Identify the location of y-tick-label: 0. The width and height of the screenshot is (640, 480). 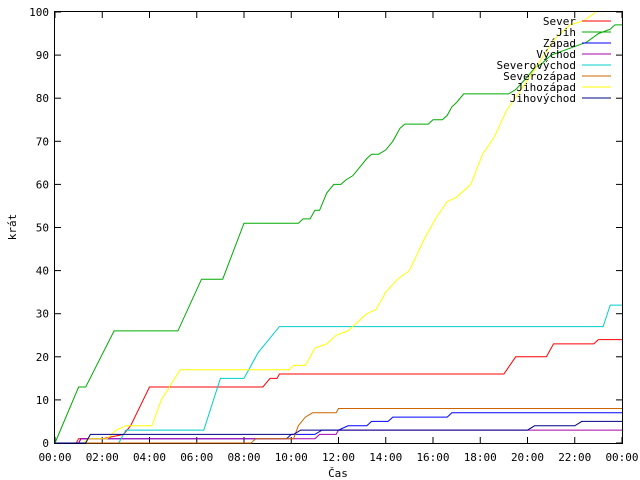
(45, 443).